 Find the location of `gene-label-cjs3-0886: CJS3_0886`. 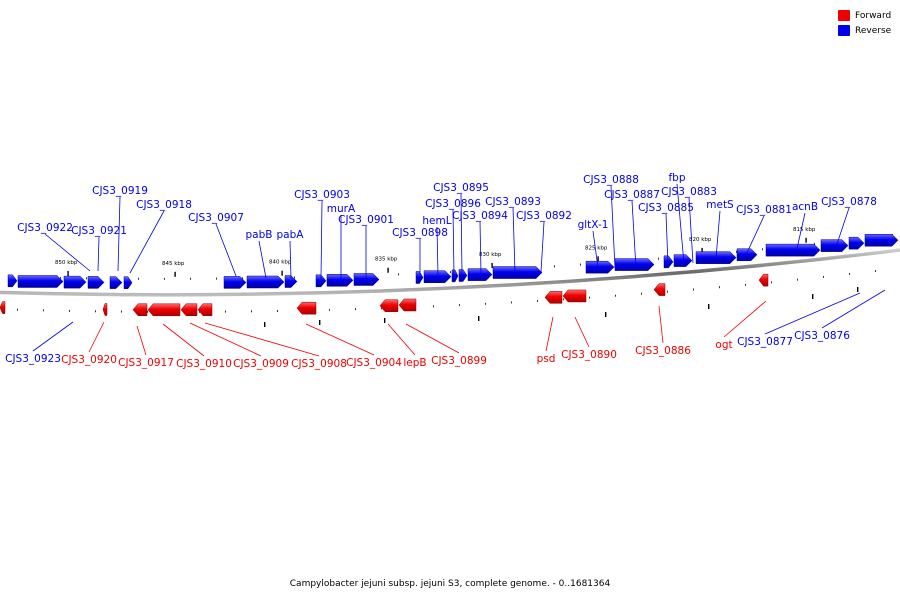

gene-label-cjs3-0886: CJS3_0886 is located at coordinates (663, 351).